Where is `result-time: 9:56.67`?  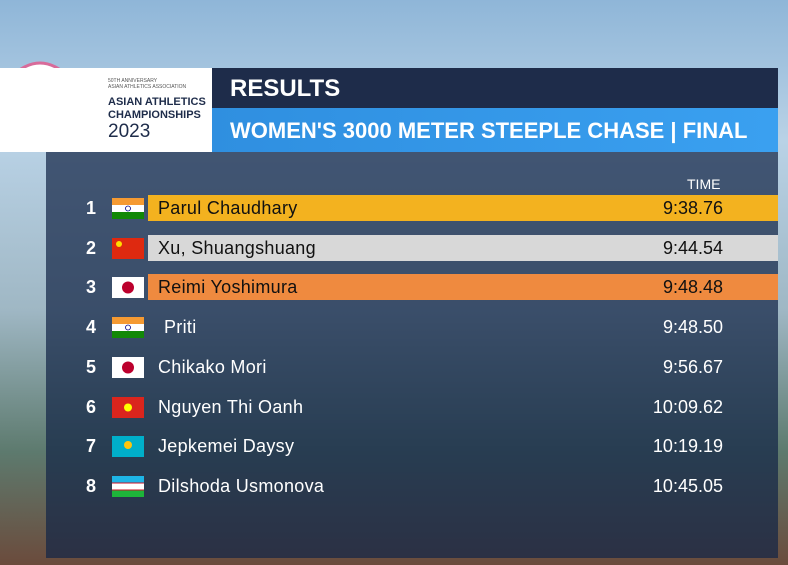
result-time: 9:56.67 is located at coordinates (692, 366).